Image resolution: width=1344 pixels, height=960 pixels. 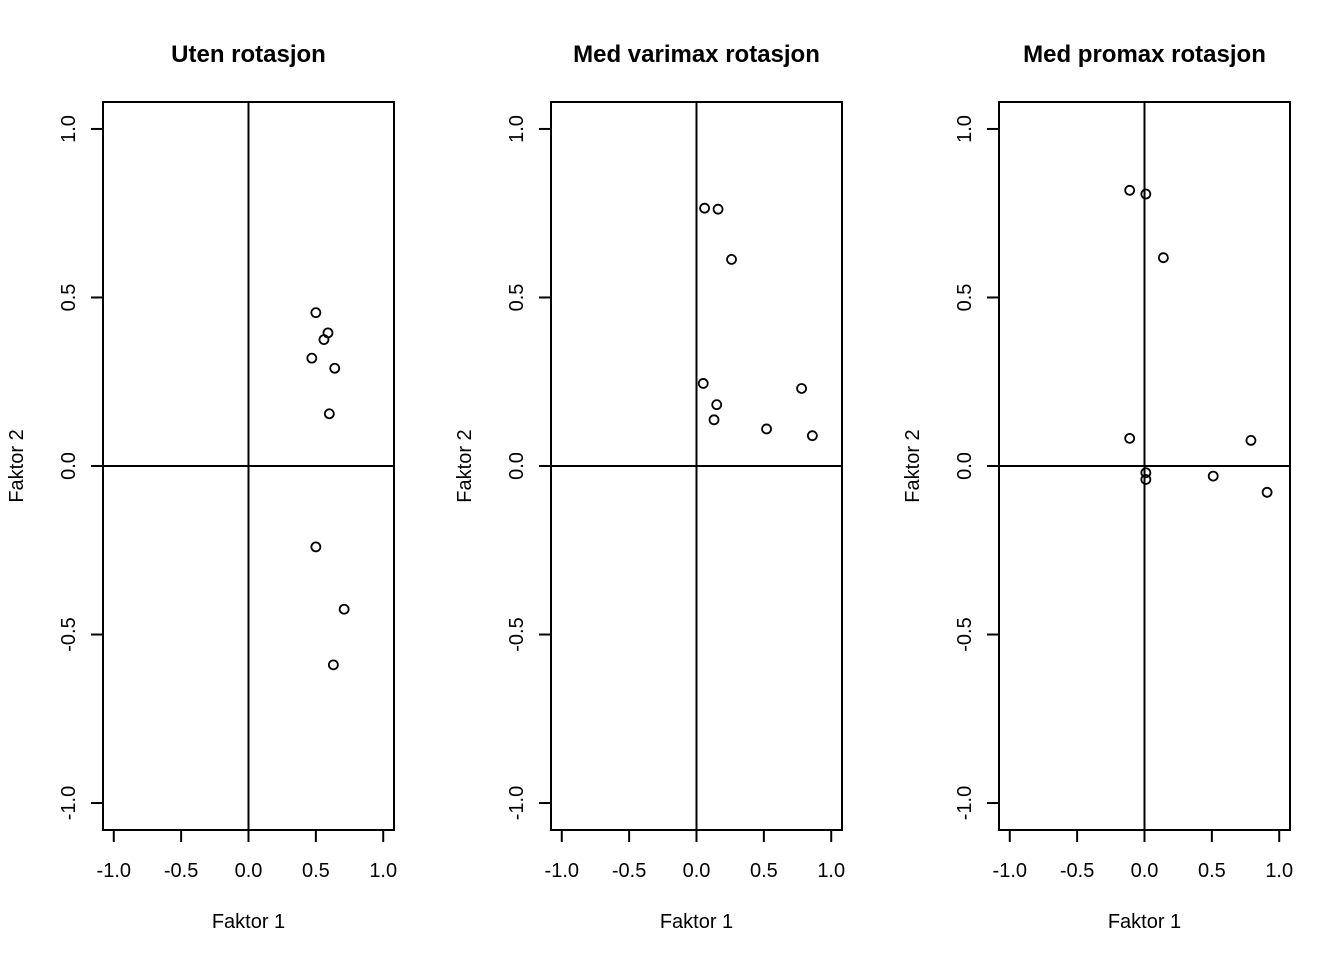 I want to click on chart-title: Med promax rotasjon, so click(x=1144, y=54).